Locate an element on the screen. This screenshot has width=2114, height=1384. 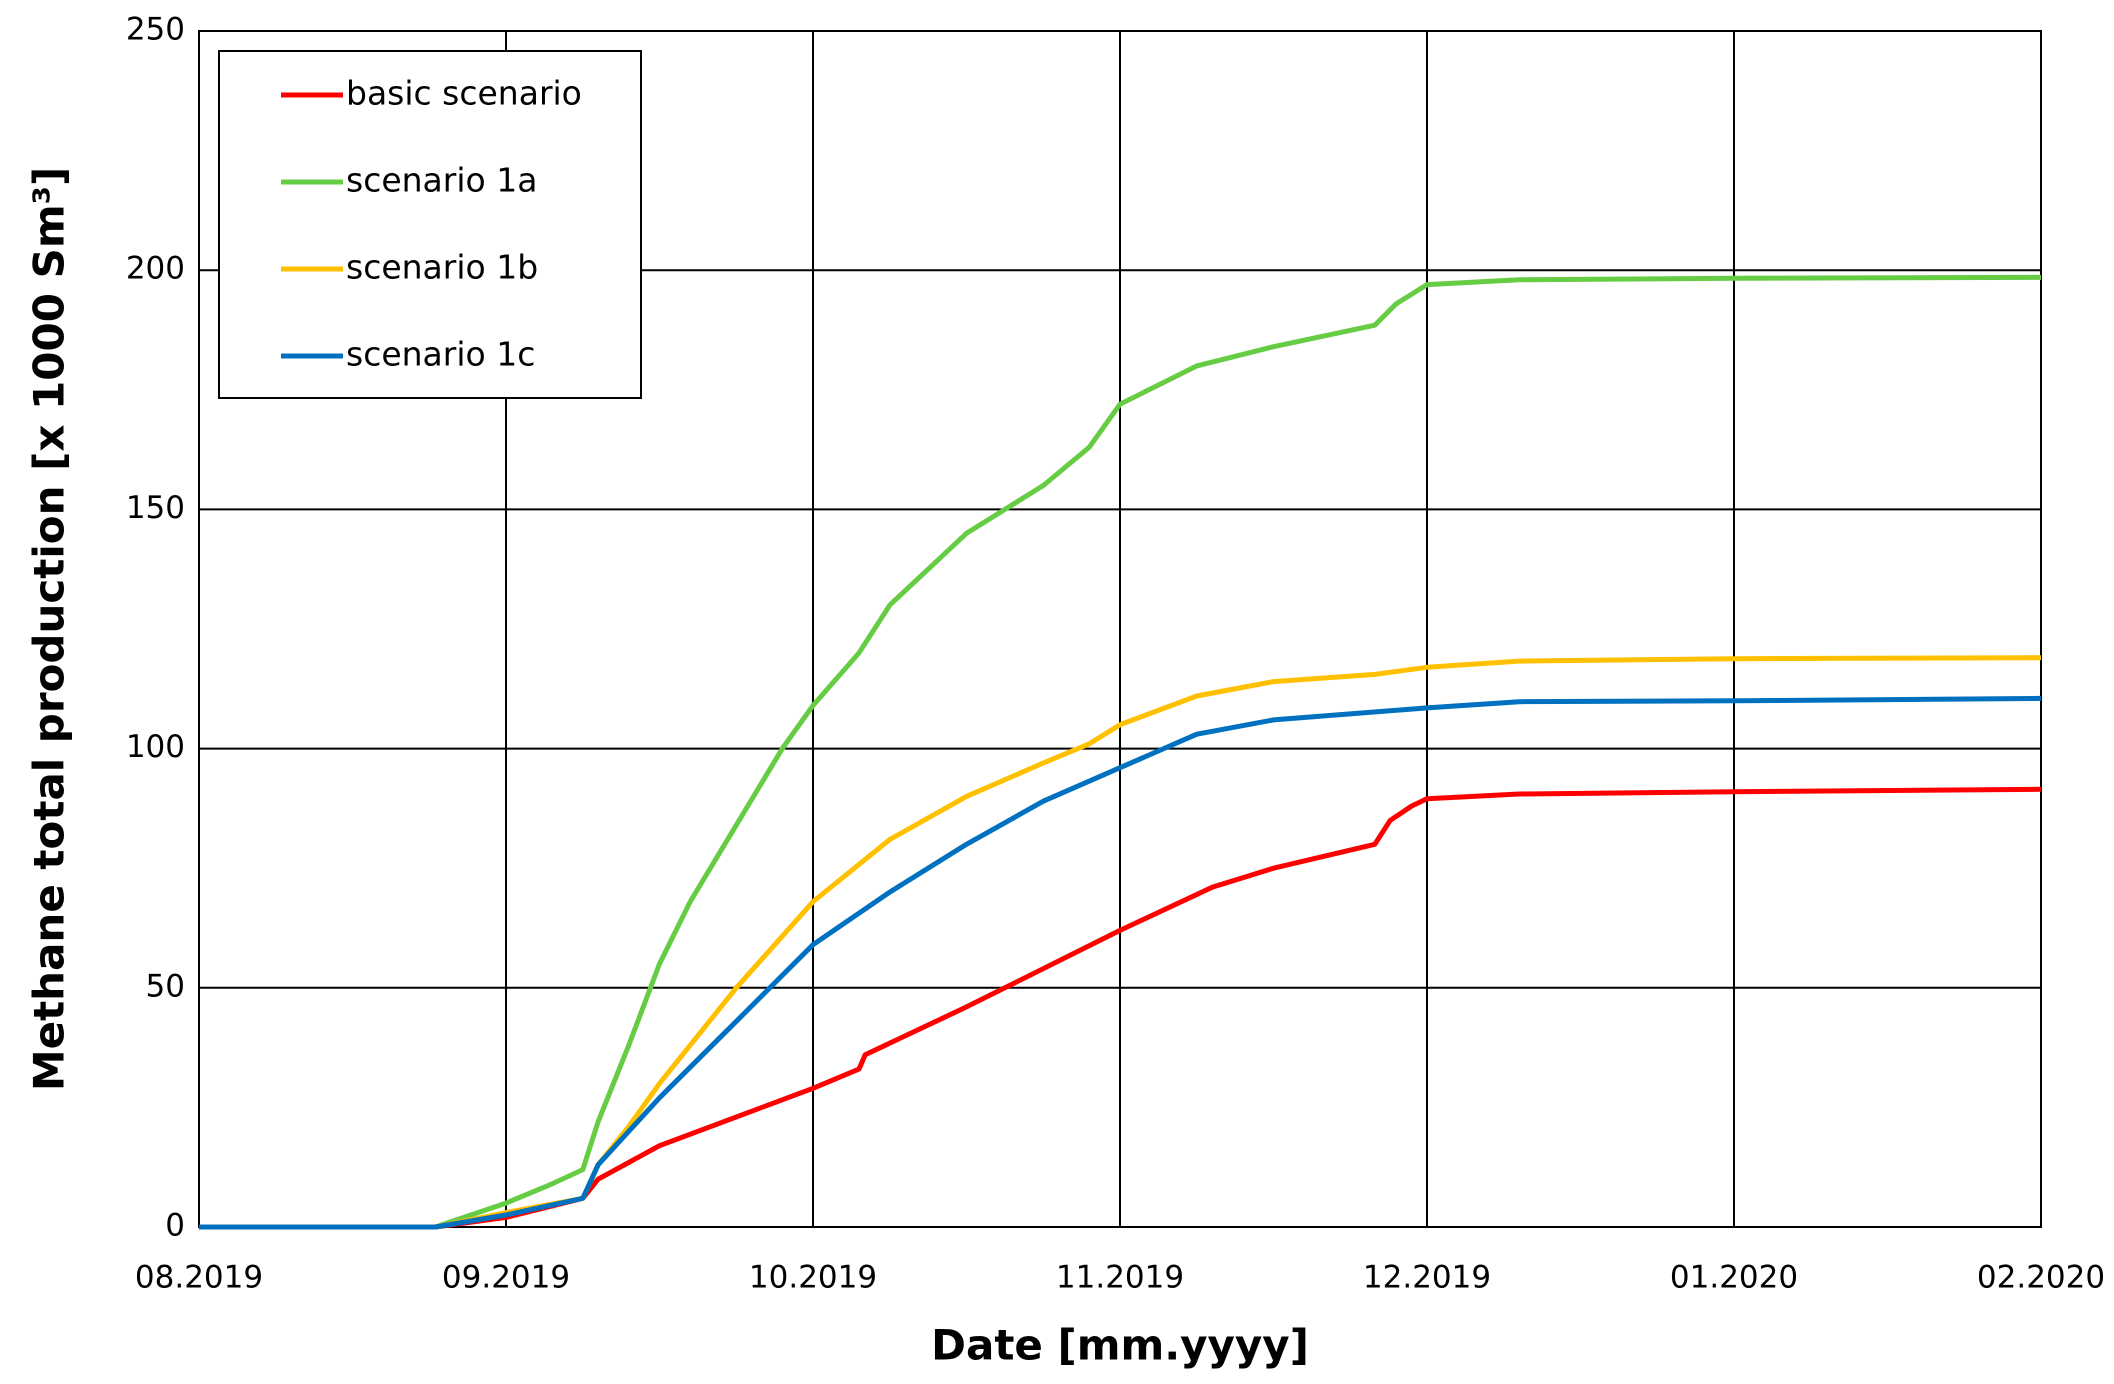
legend-label: basic scenario is located at coordinates (464, 93).